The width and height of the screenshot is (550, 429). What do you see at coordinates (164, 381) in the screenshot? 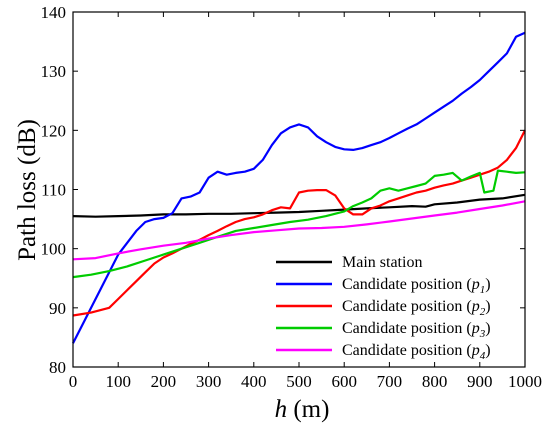
I see `x-tick-label: 200` at bounding box center [164, 381].